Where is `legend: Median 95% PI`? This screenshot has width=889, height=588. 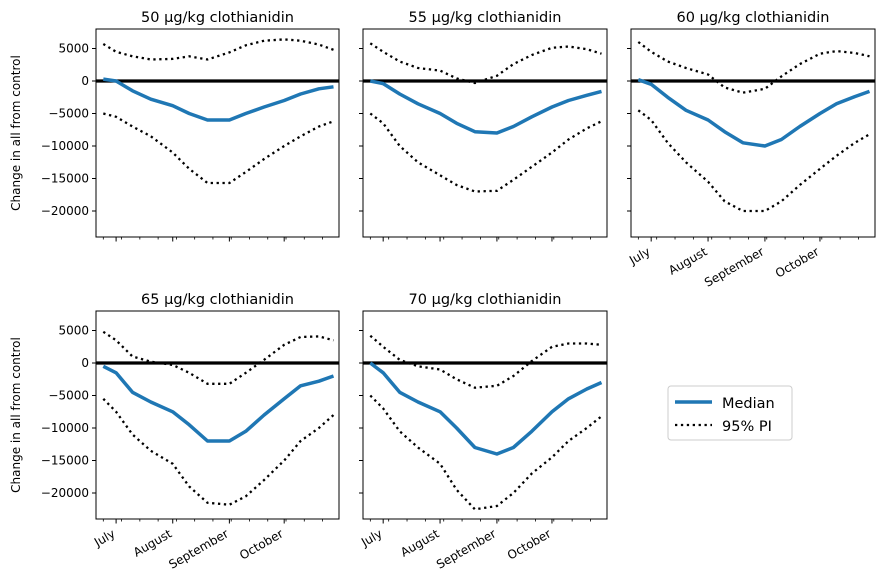 legend: Median 95% PI is located at coordinates (730, 413).